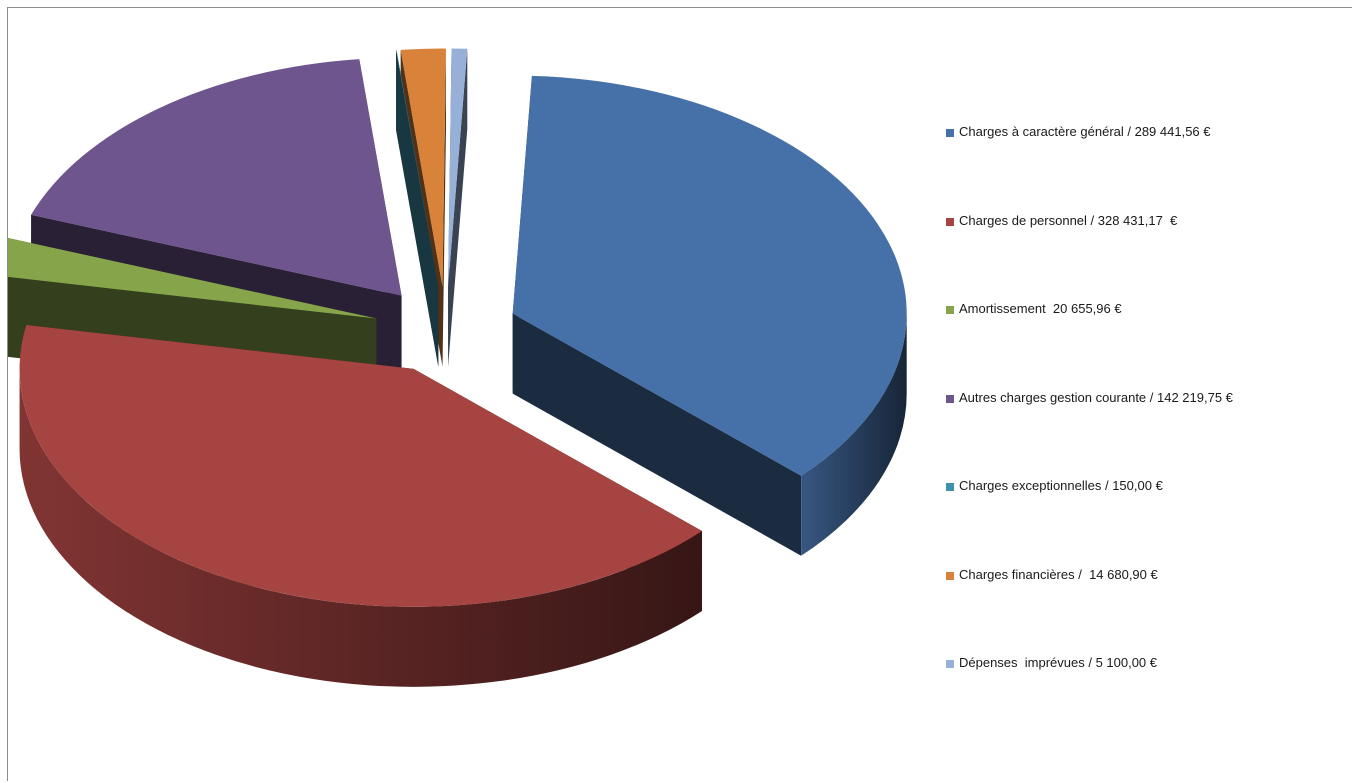  I want to click on legend-item: Charges financières / 14 680,90 €, so click(1146, 611).